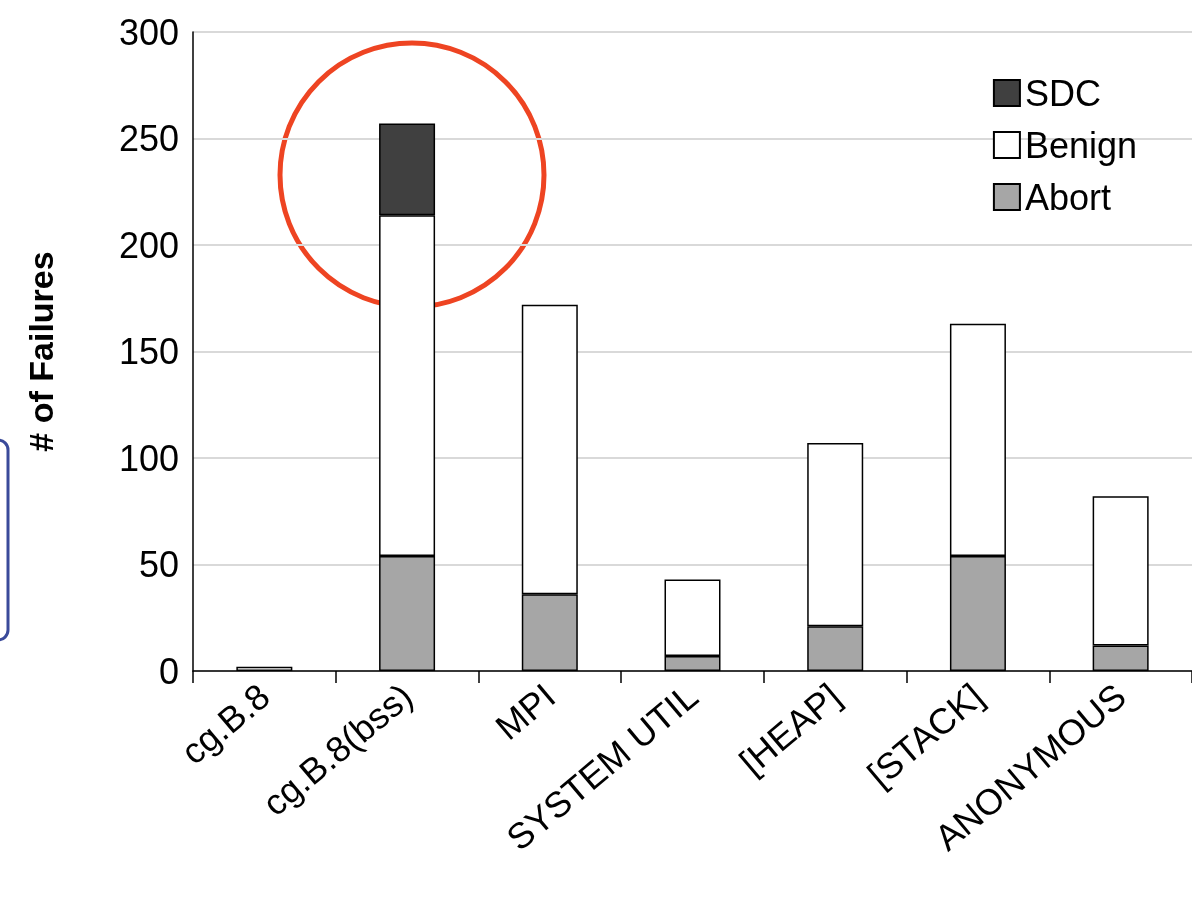 The height and width of the screenshot is (913, 1192). I want to click on y-tick-label: 200, so click(148, 245).